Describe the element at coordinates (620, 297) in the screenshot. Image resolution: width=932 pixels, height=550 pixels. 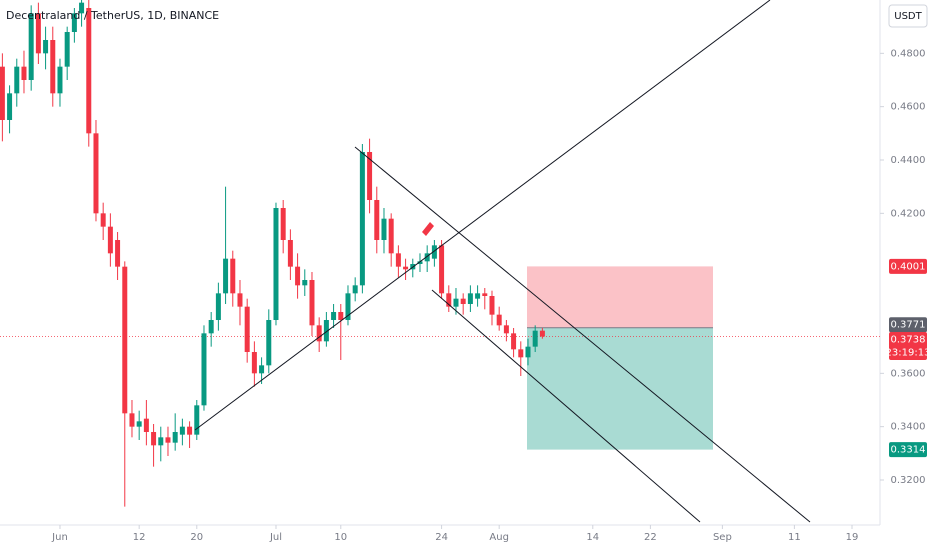
I see `stop-zone` at that location.